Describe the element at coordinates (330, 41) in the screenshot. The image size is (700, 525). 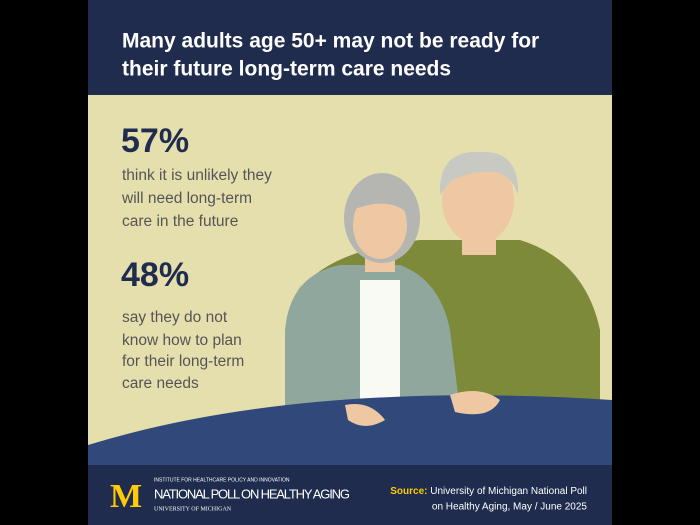
I see `title-line: Many adults age 50+ may not be ready for` at that location.